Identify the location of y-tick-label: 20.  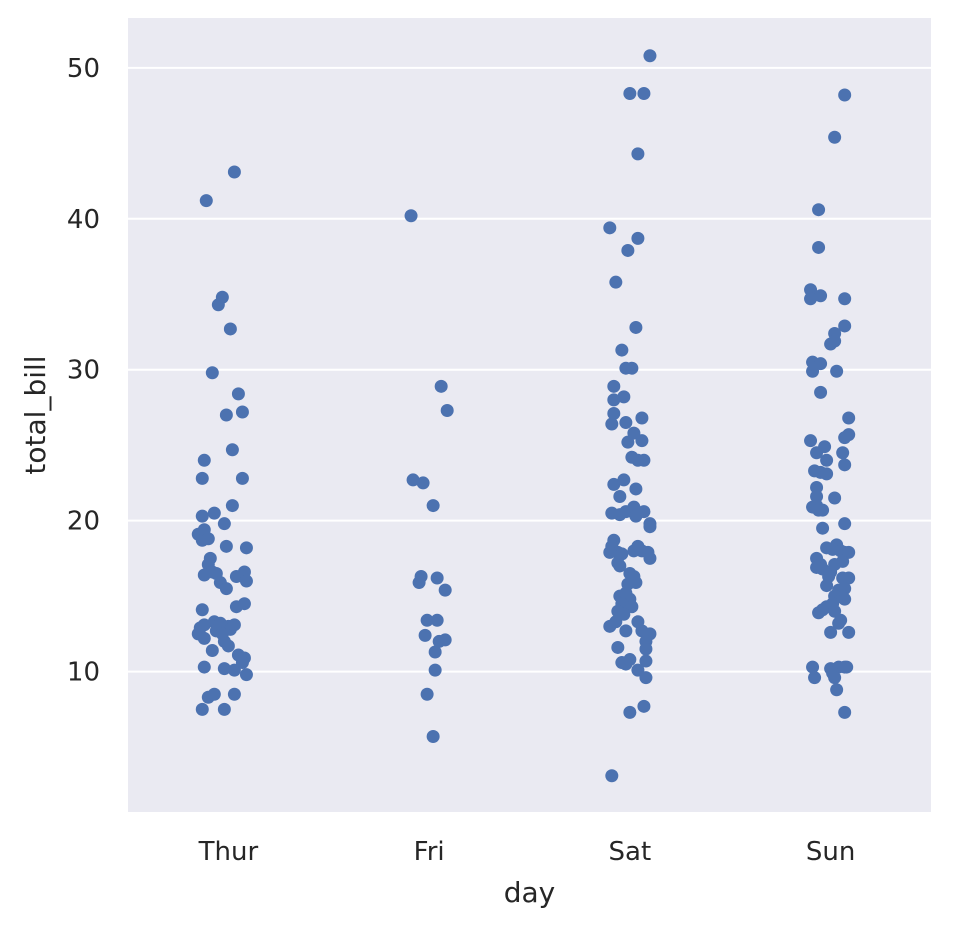
(83, 522).